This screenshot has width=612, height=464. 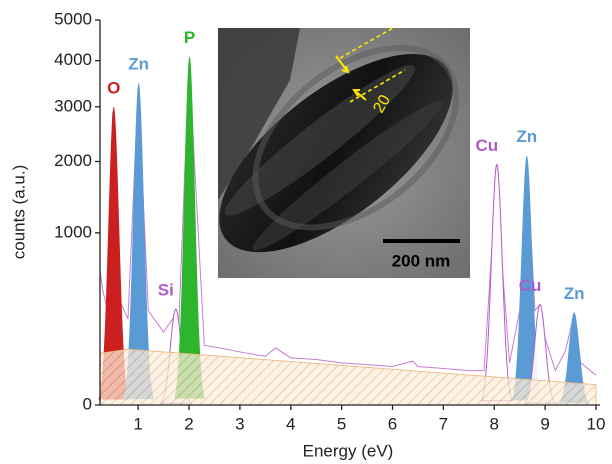 What do you see at coordinates (544, 423) in the screenshot?
I see `x-tick-label: 9` at bounding box center [544, 423].